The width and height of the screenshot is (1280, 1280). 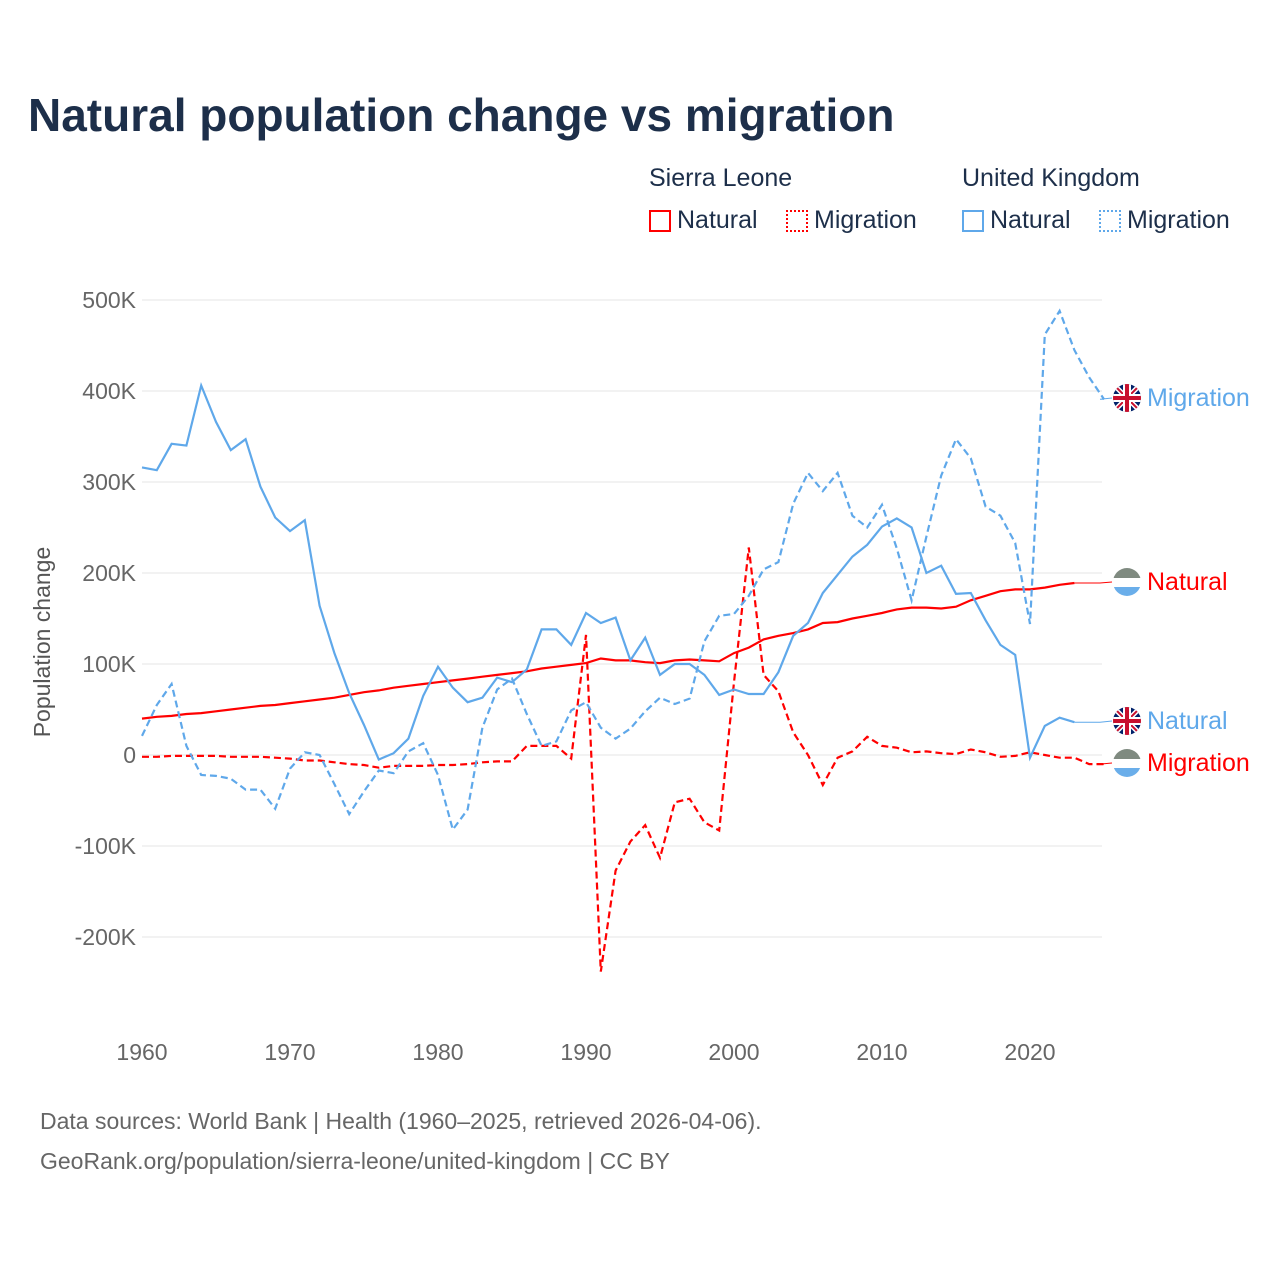 I want to click on y-tick-label: 300K, so click(x=109, y=482).